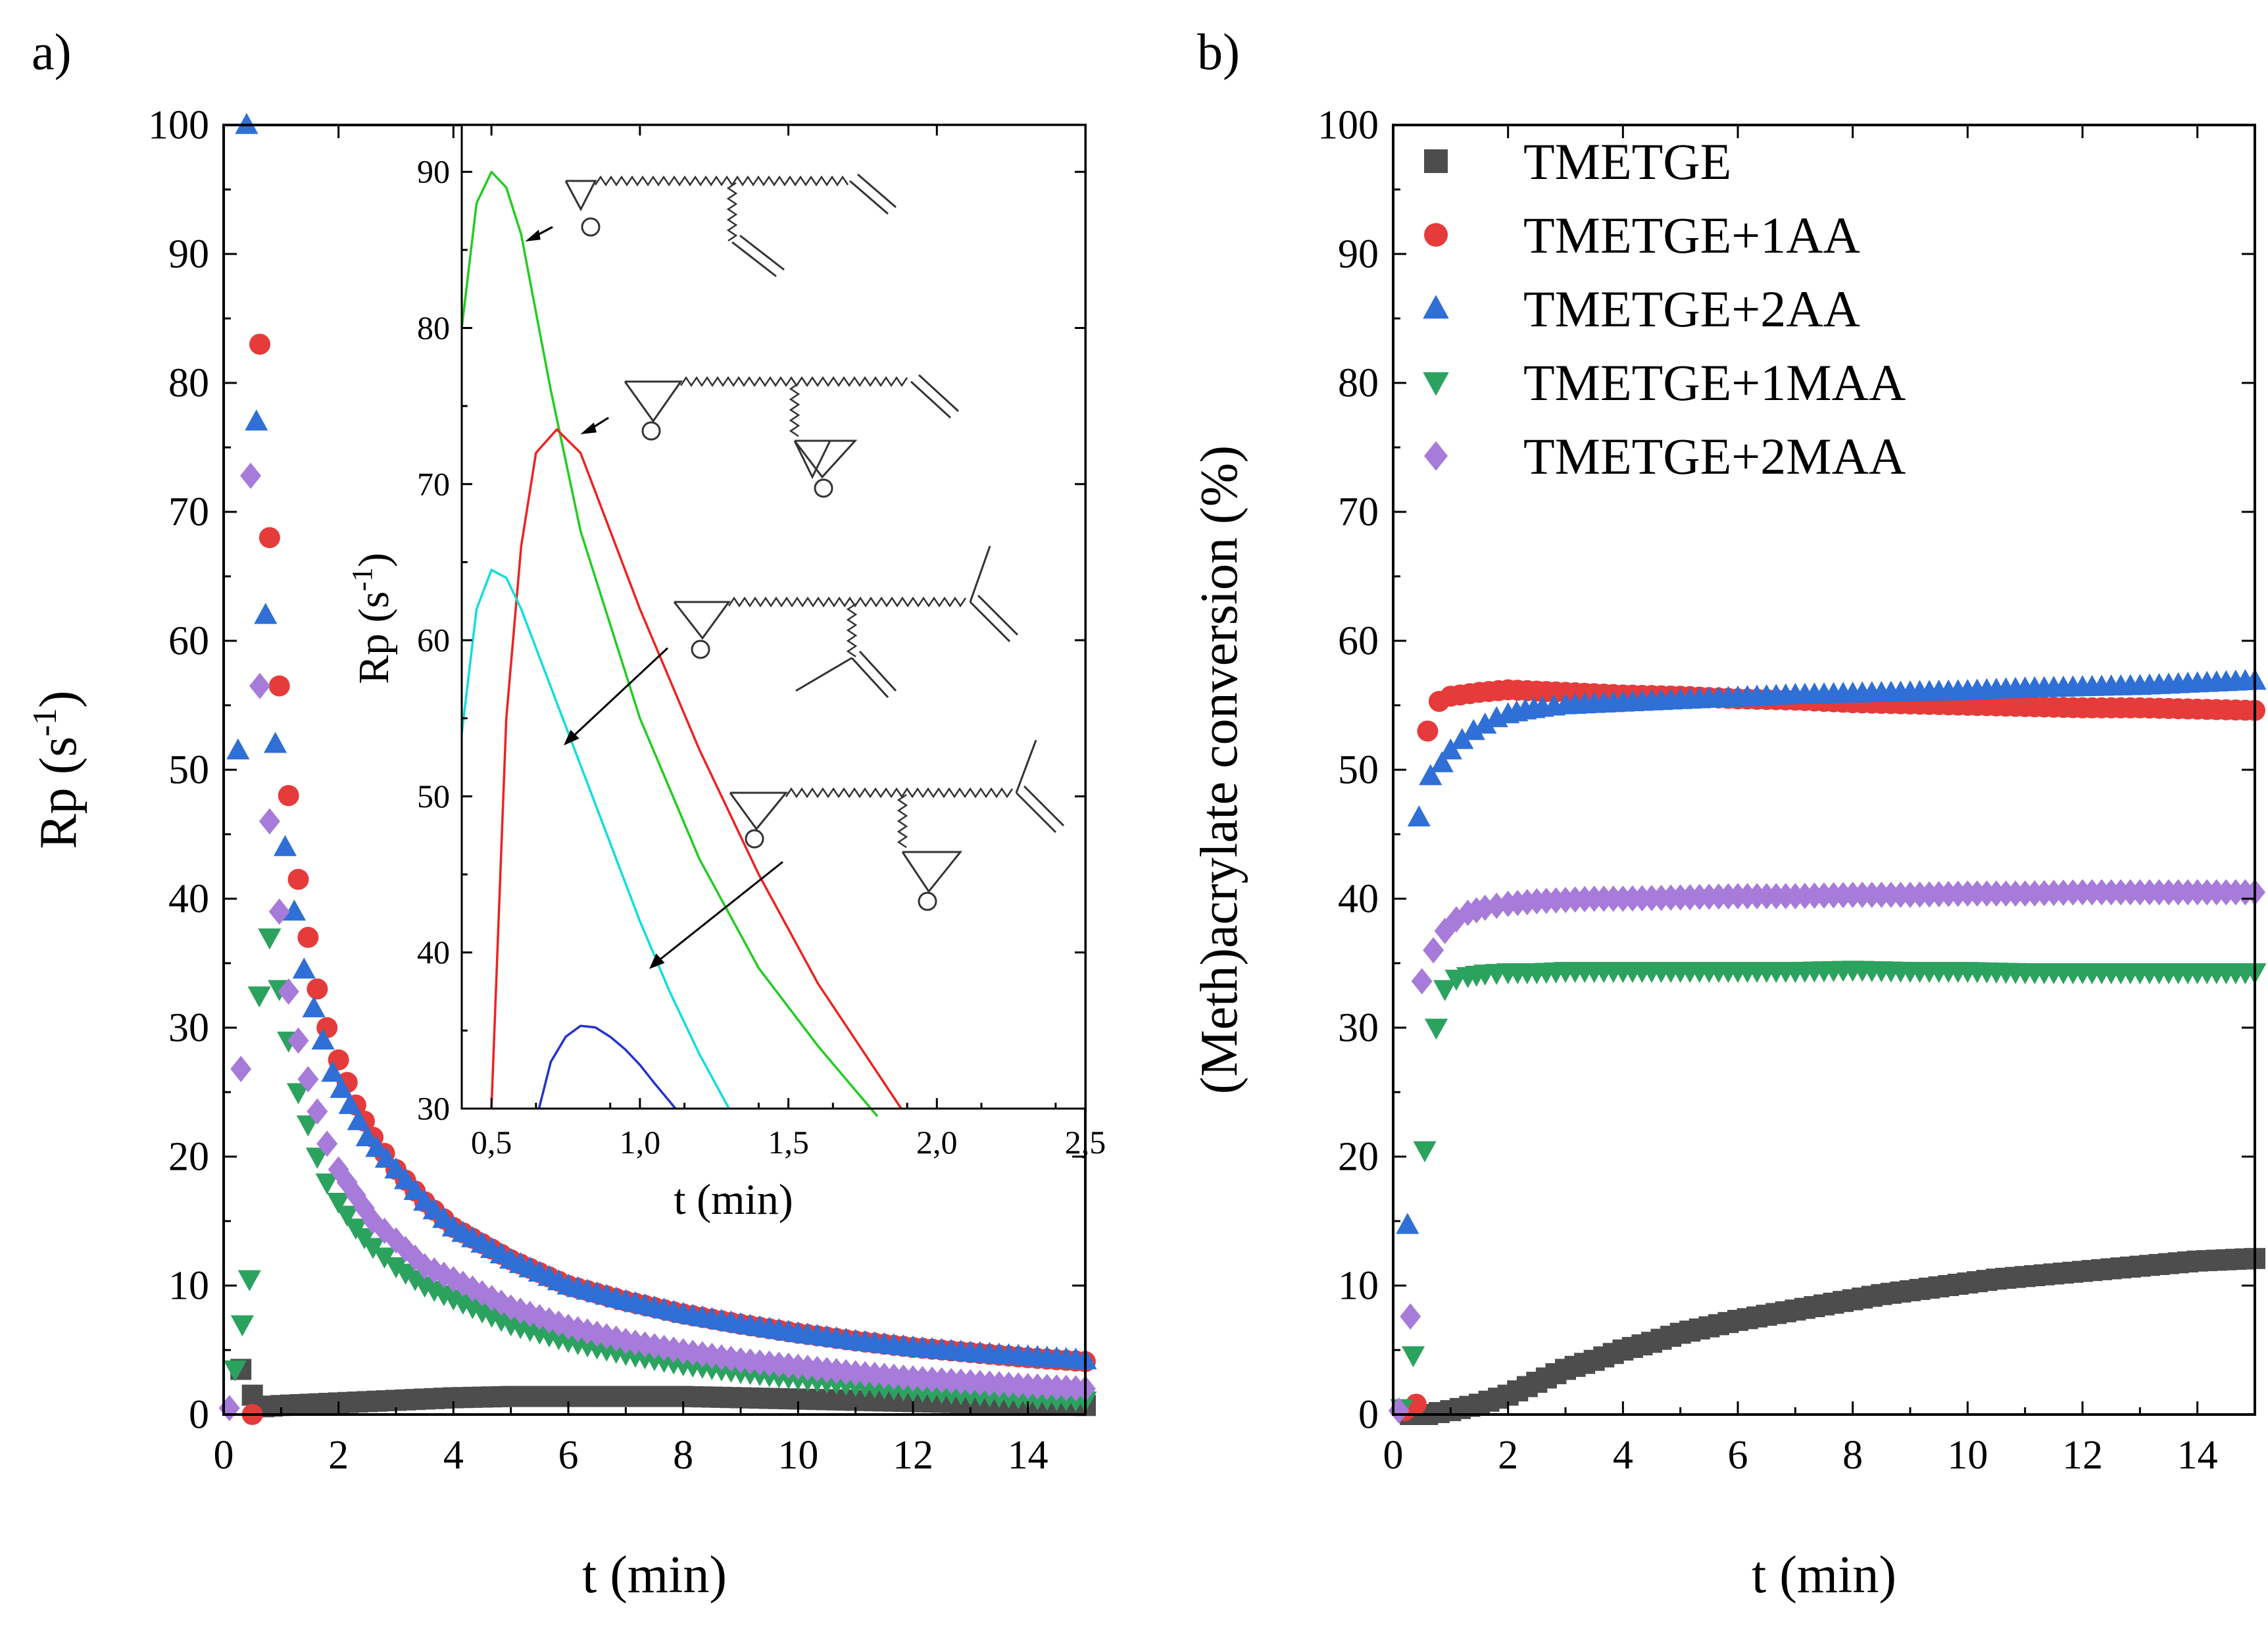 The image size is (2268, 1629). I want to click on panel-b-x-axis-title: t (min), so click(1824, 1575).